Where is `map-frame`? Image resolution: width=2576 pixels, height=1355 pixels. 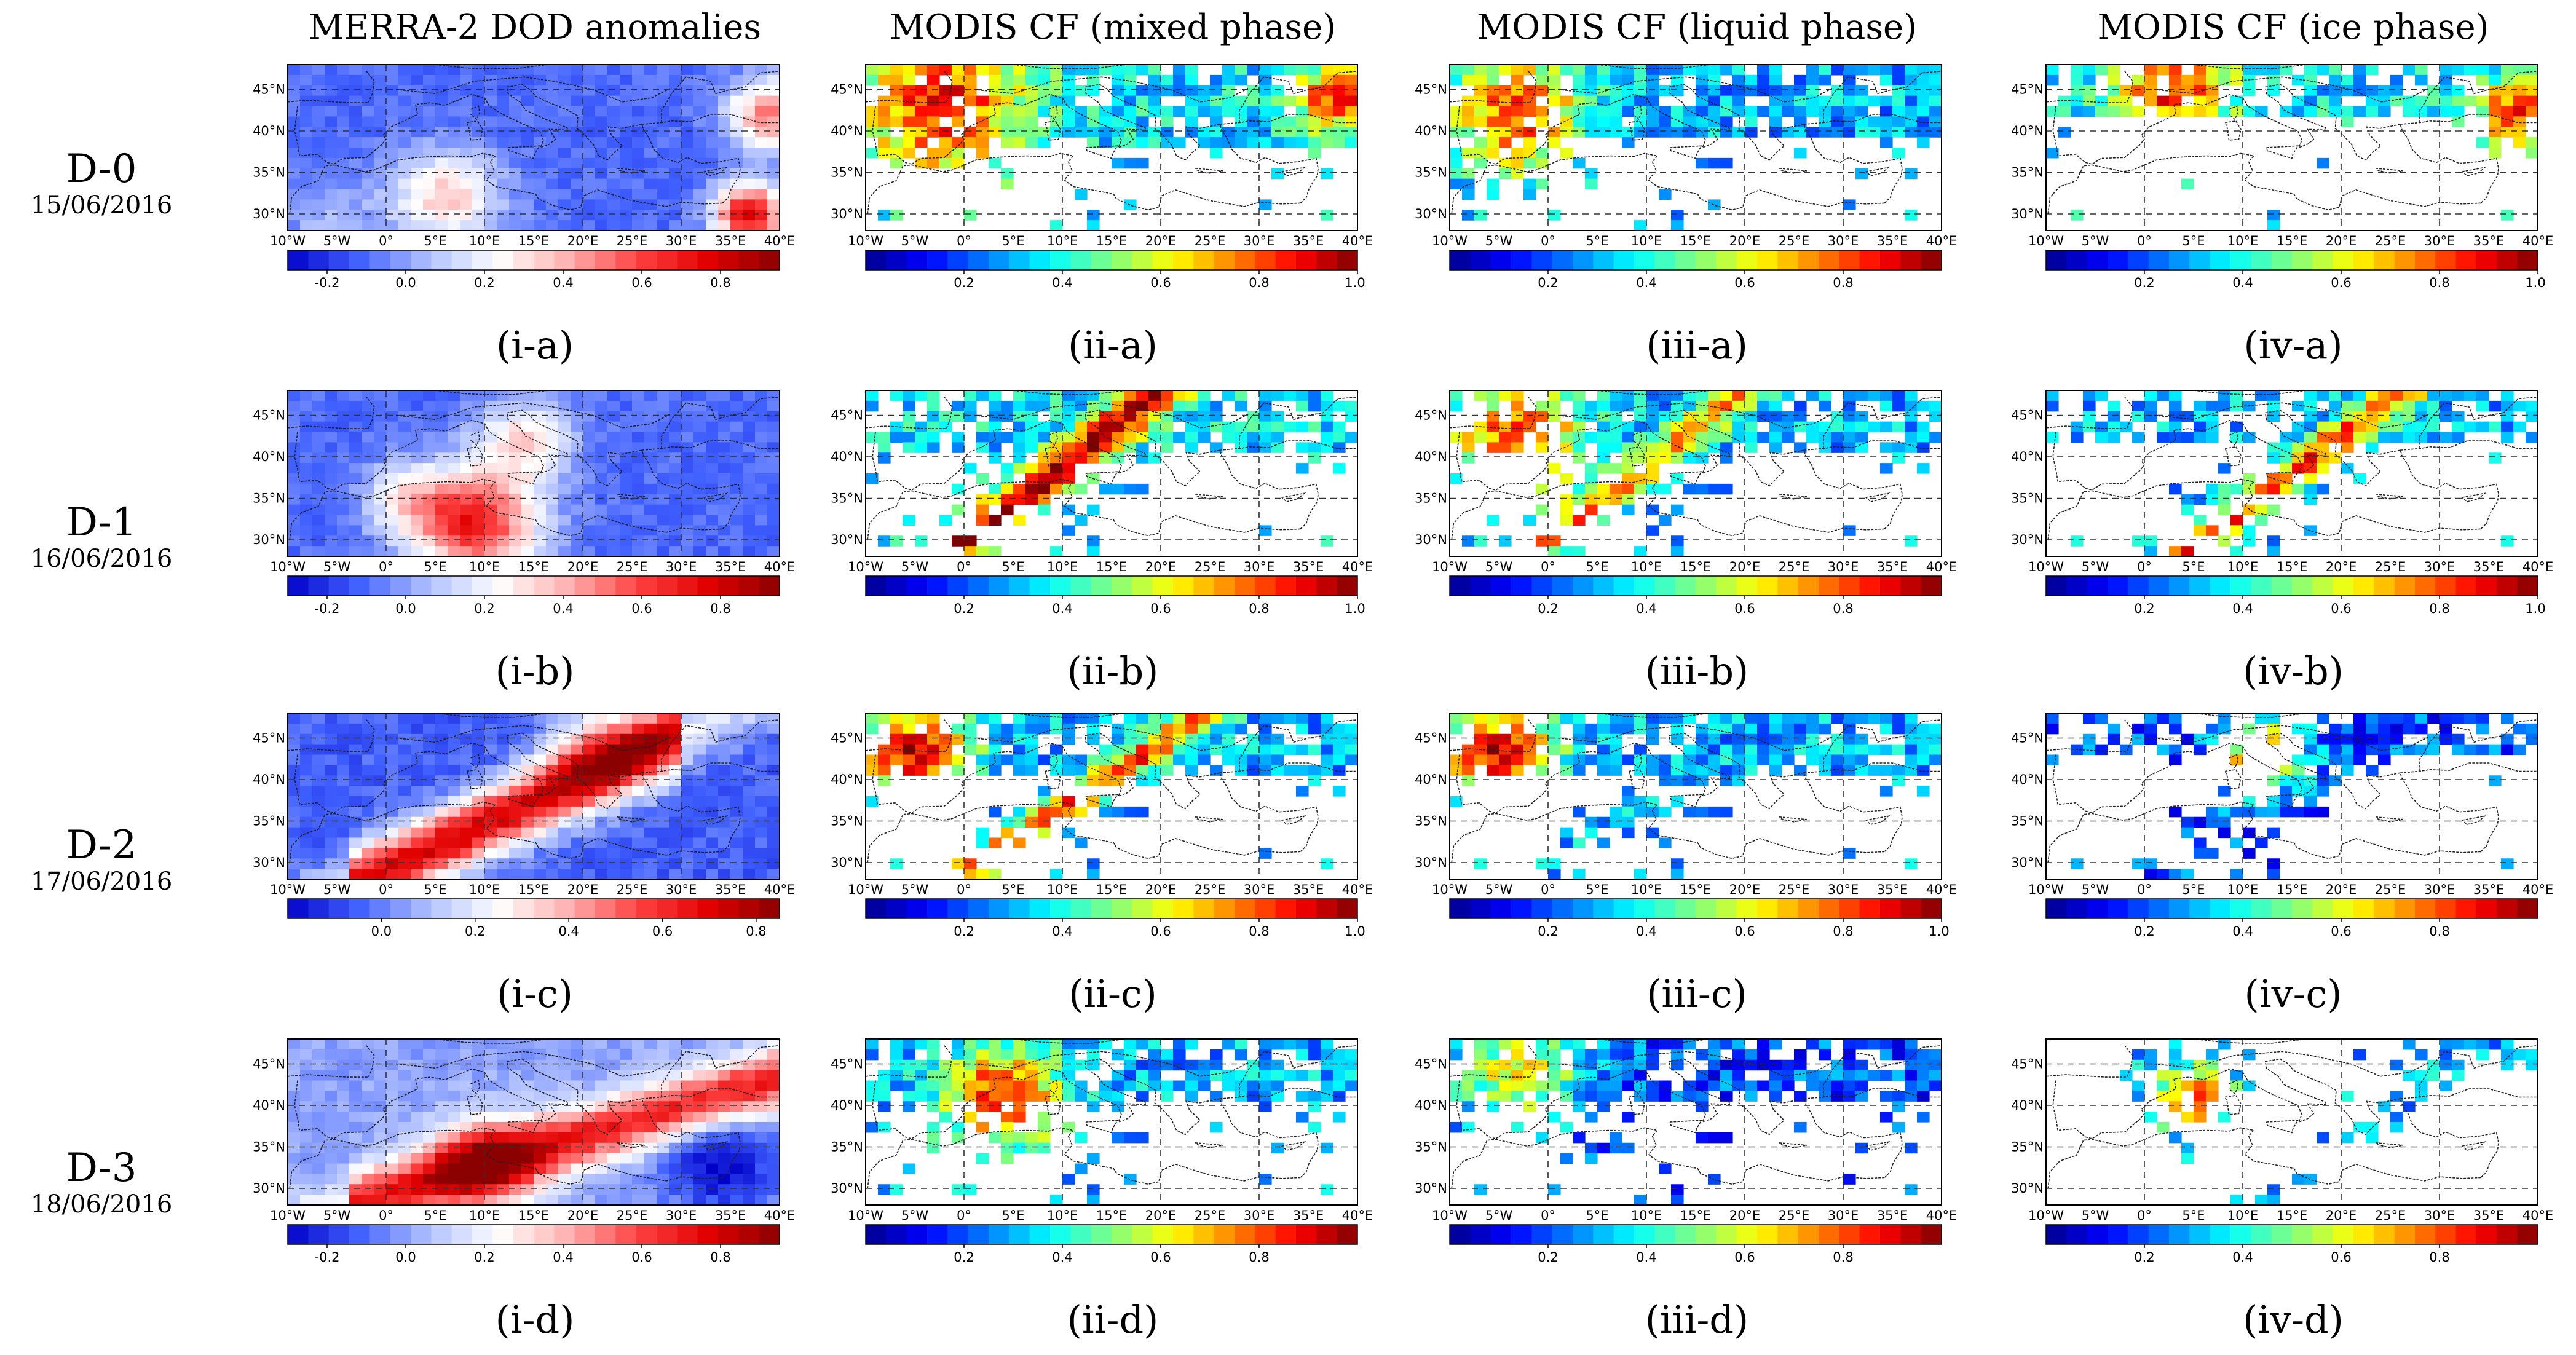
map-frame is located at coordinates (1696, 796).